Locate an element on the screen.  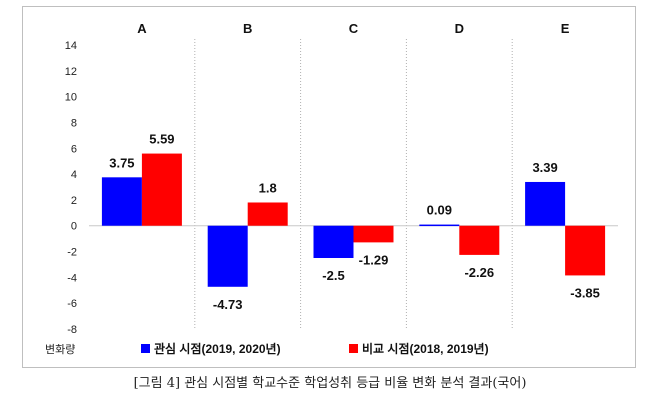
y-tick-label: 10 is located at coordinates (71, 98).